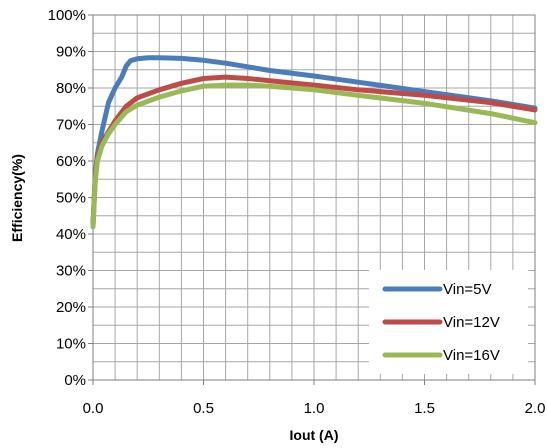 This screenshot has width=547, height=448. Describe the element at coordinates (424, 408) in the screenshot. I see `x-tick-label: 1.5` at that location.